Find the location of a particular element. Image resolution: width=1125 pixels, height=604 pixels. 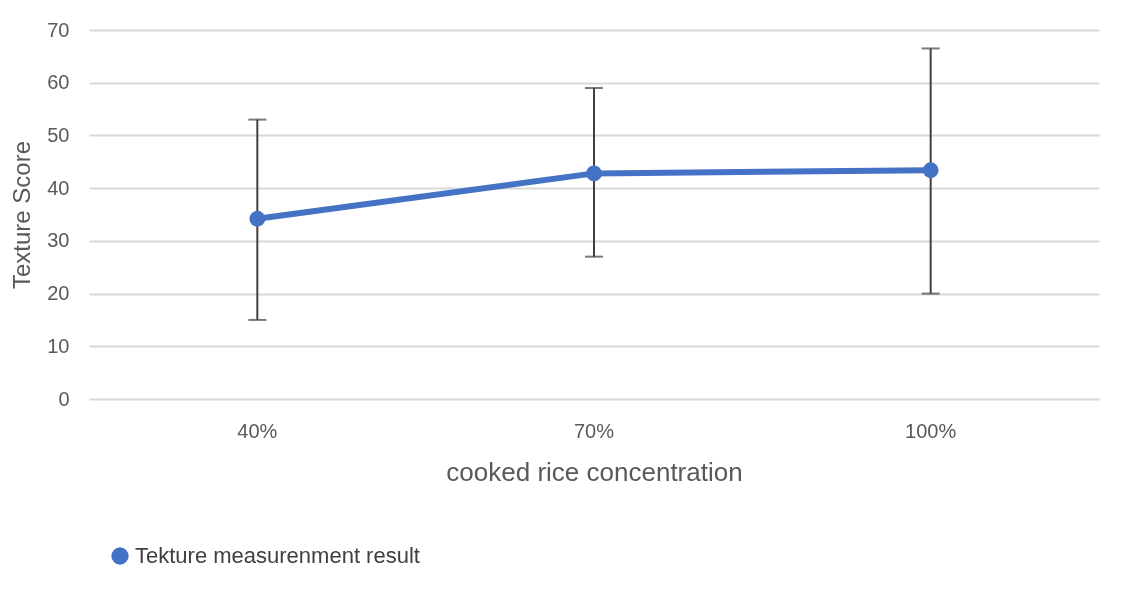

x-tick-label: 70% is located at coordinates (594, 430).